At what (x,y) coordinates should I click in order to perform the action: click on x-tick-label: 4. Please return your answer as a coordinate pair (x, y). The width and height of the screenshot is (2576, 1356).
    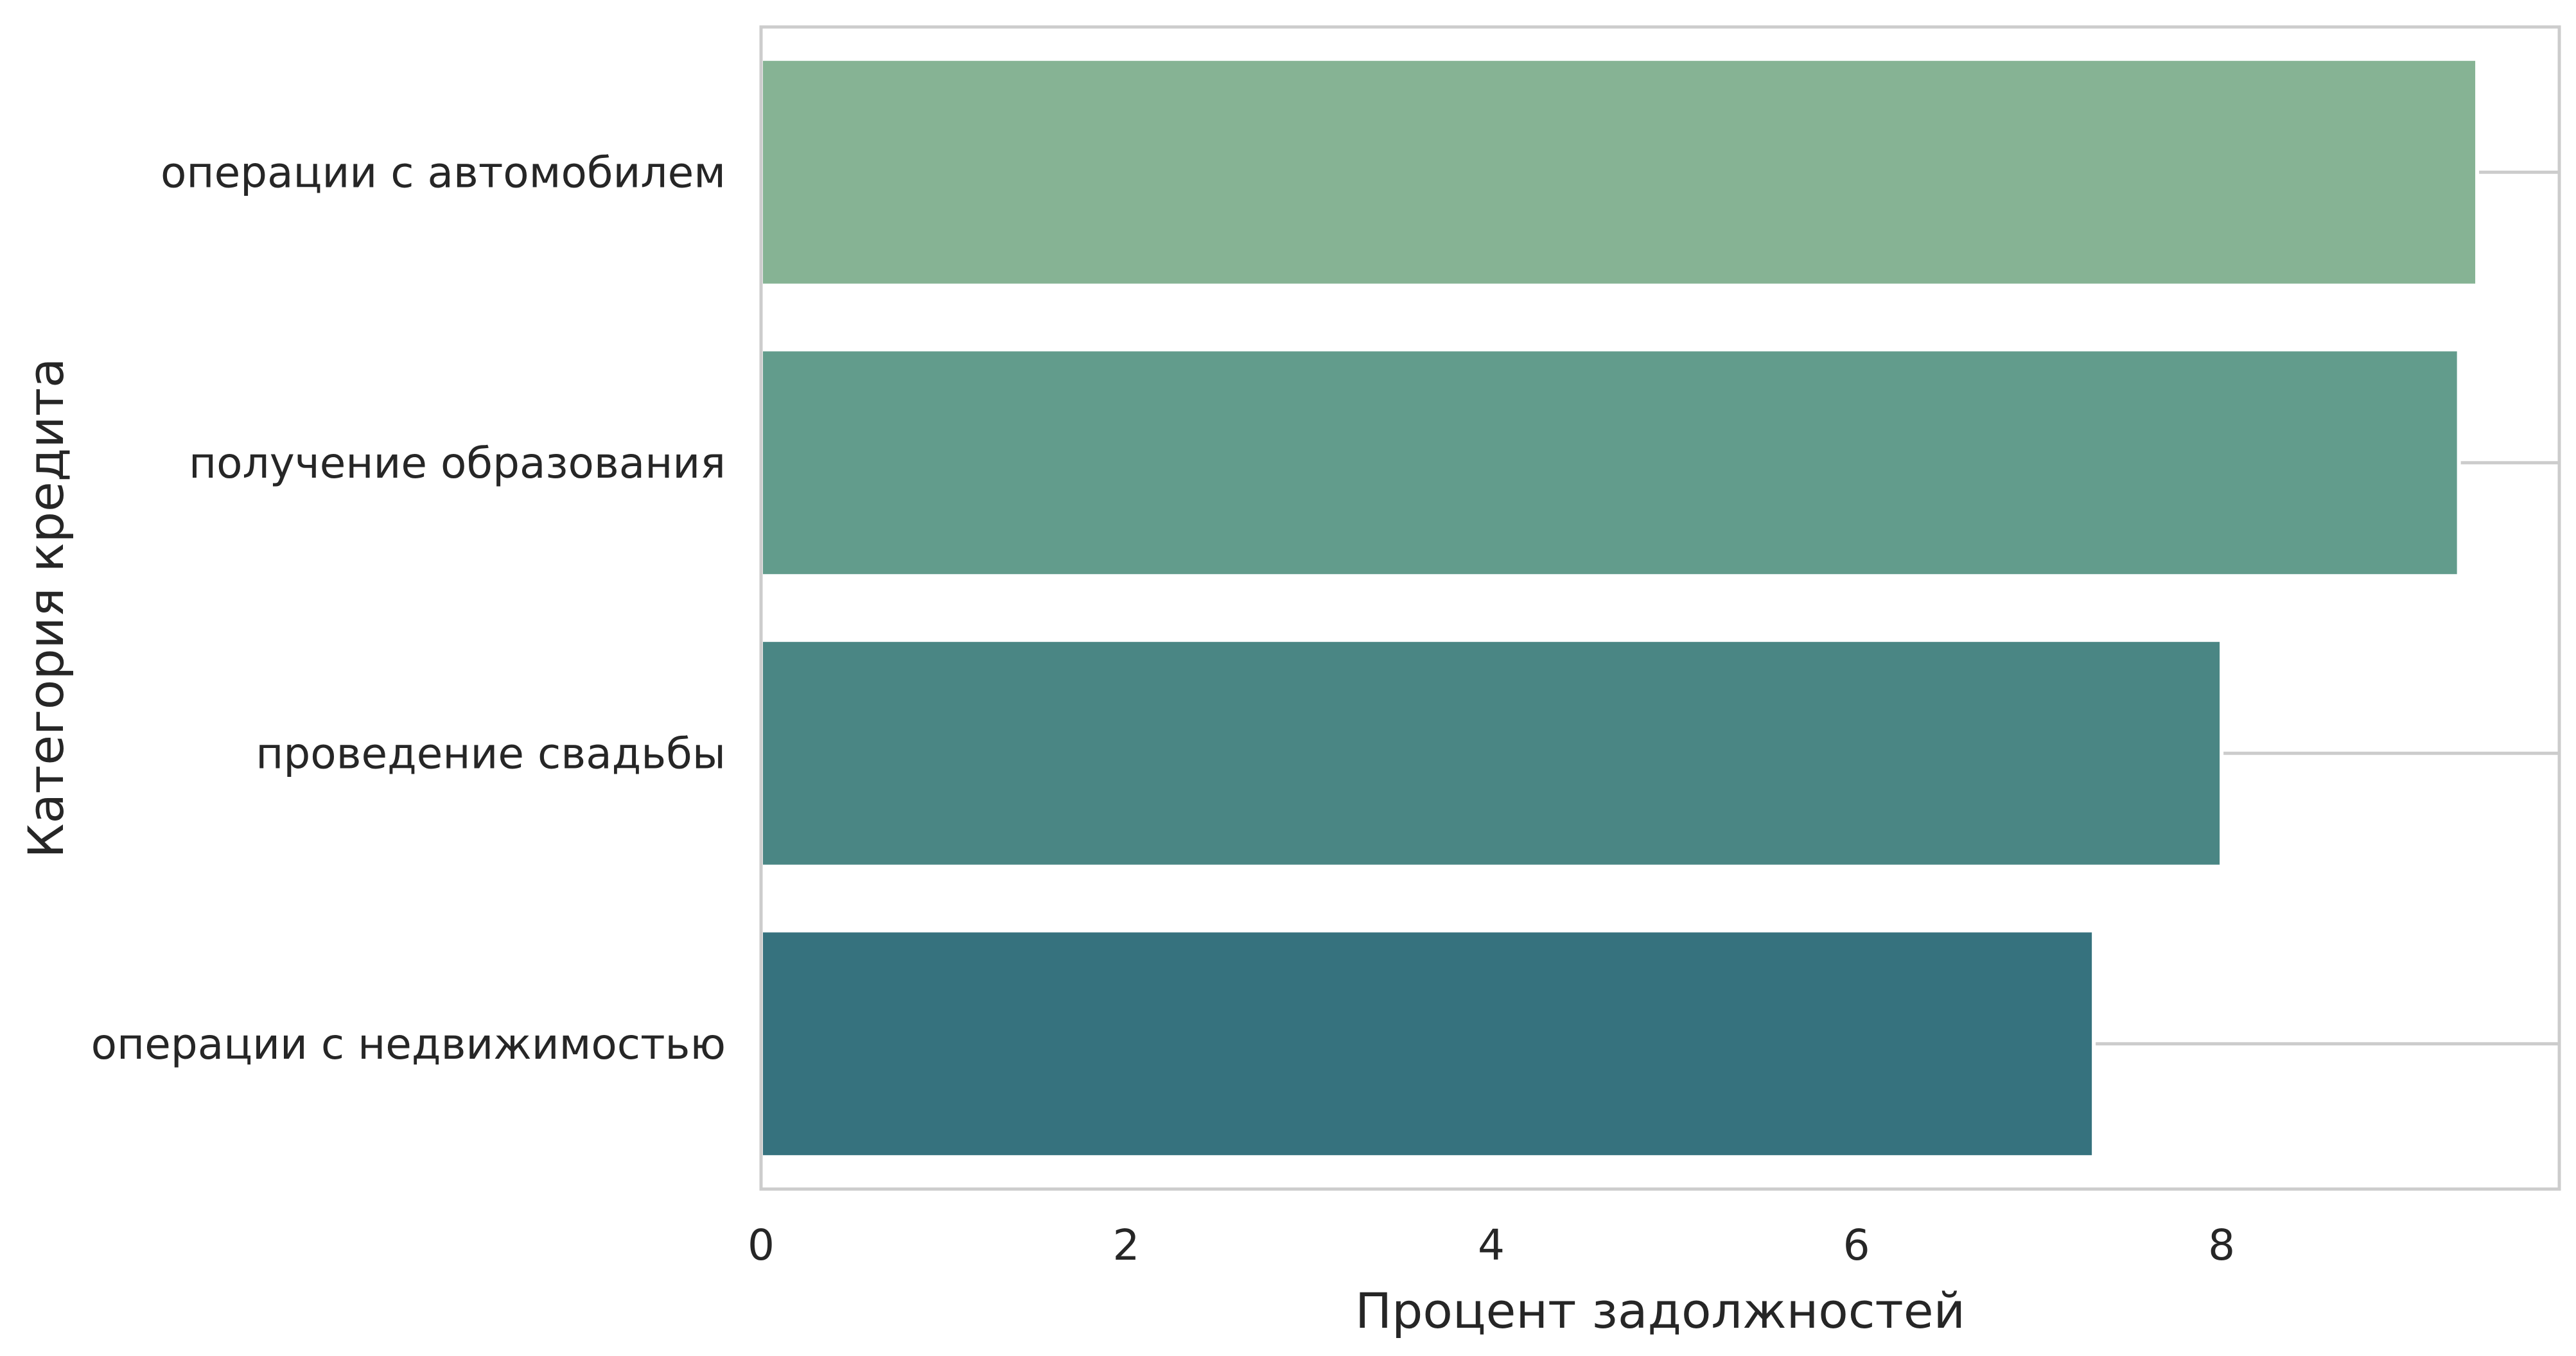
    Looking at the image, I should click on (1491, 1245).